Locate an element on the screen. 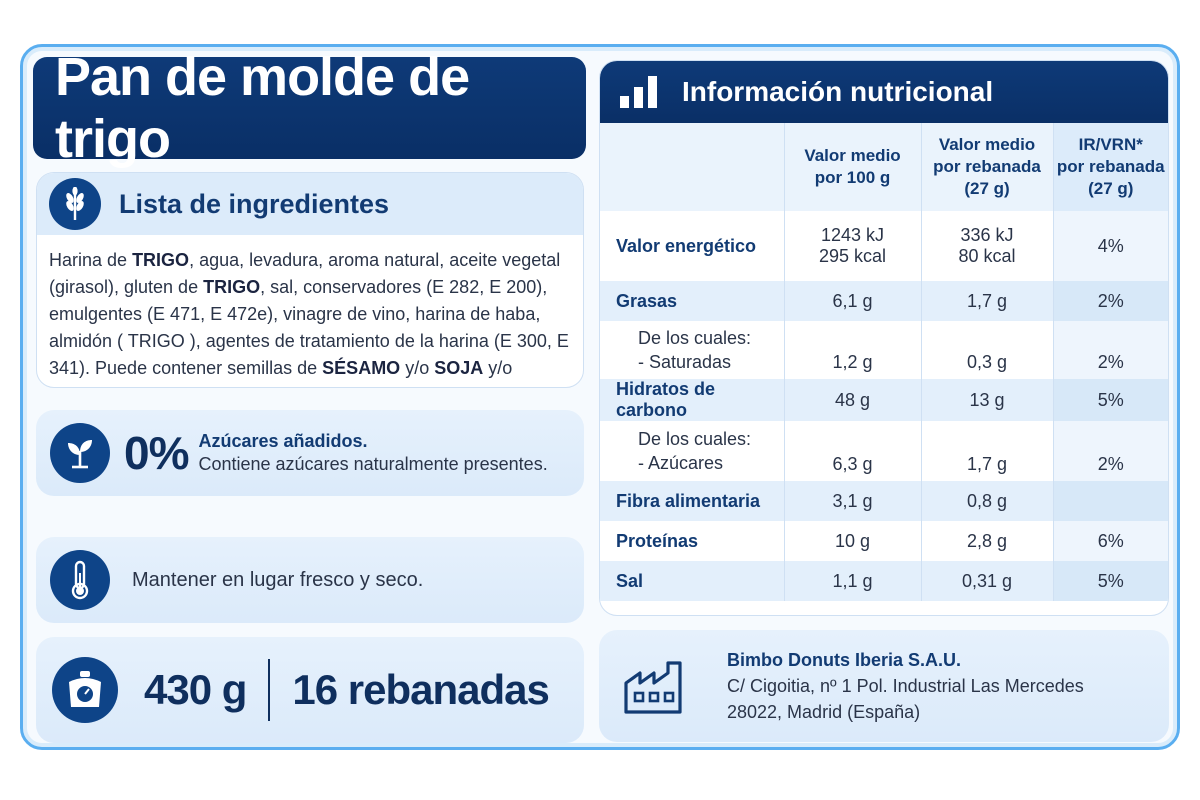  nutrition-row: De los cuales: - Saturadas 1,2 g 0,3 g 2% is located at coordinates (884, 350).